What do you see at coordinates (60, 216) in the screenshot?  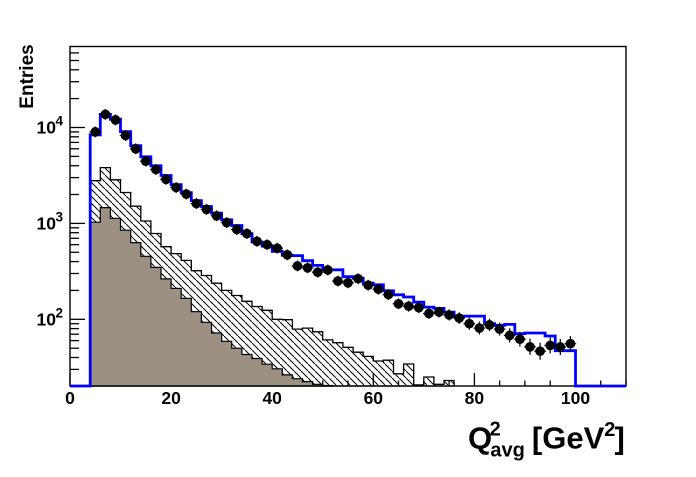 I see `svg-text: 3` at bounding box center [60, 216].